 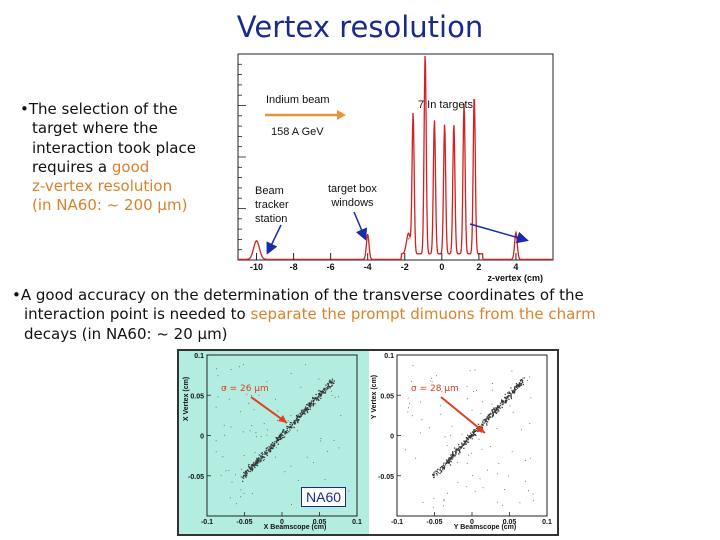 What do you see at coordinates (547, 522) in the screenshot?
I see `x-tick-label: 0.1` at bounding box center [547, 522].